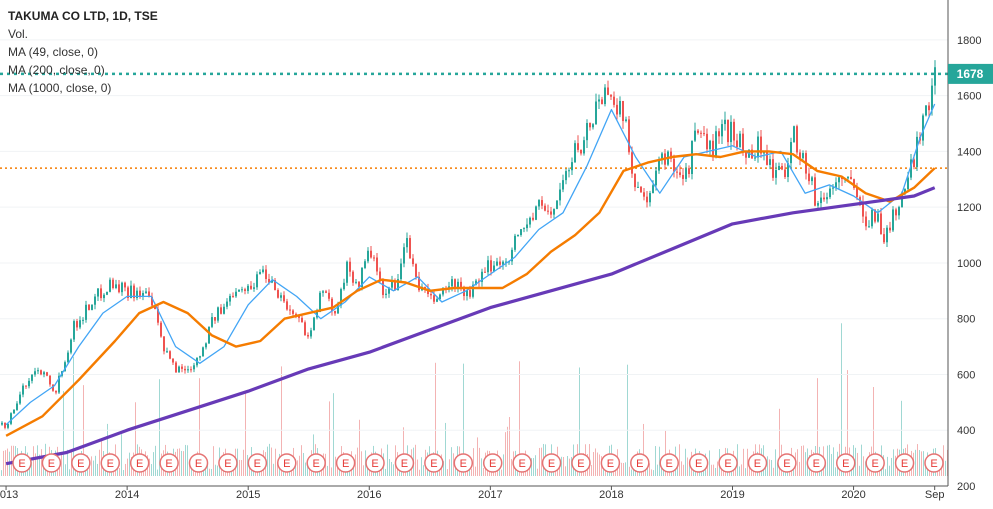  I want to click on study-volume: Vol., so click(18, 34).